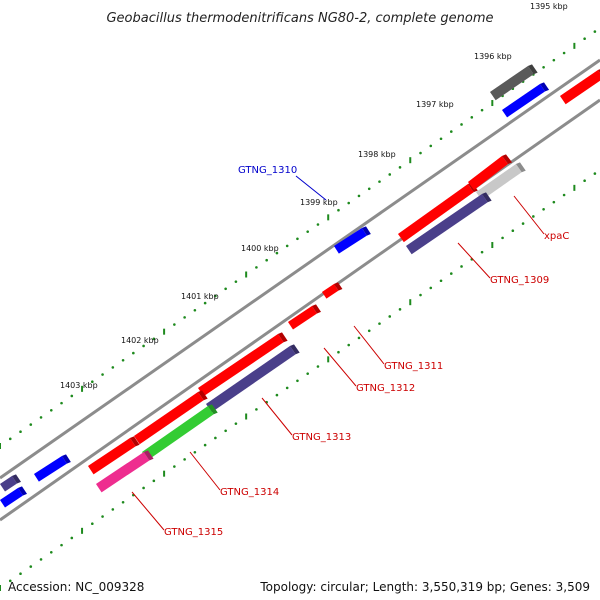 The image size is (600, 600). Describe the element at coordinates (385, 388) in the screenshot. I see `gene-label-gtng-1312: GTNG_1312` at that location.